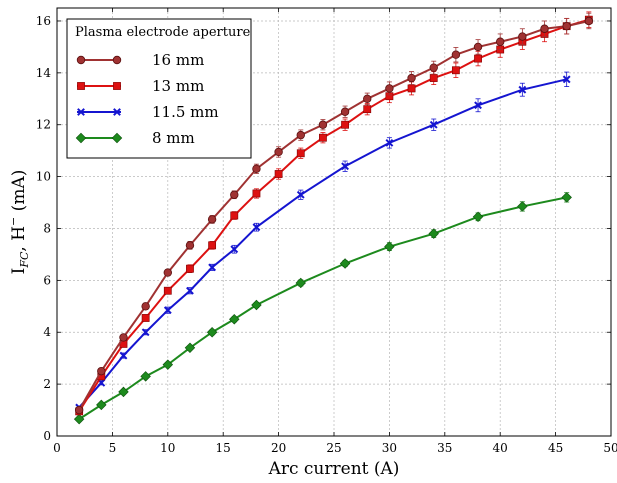 The image size is (617, 483). I want to click on x-tick-label: 50, so click(610, 448).